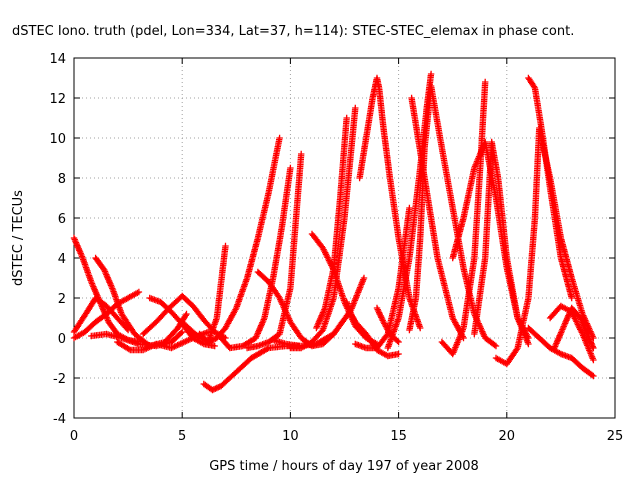 The image size is (640, 480). Describe the element at coordinates (57, 139) in the screenshot. I see `y-tick-label: 10` at that location.